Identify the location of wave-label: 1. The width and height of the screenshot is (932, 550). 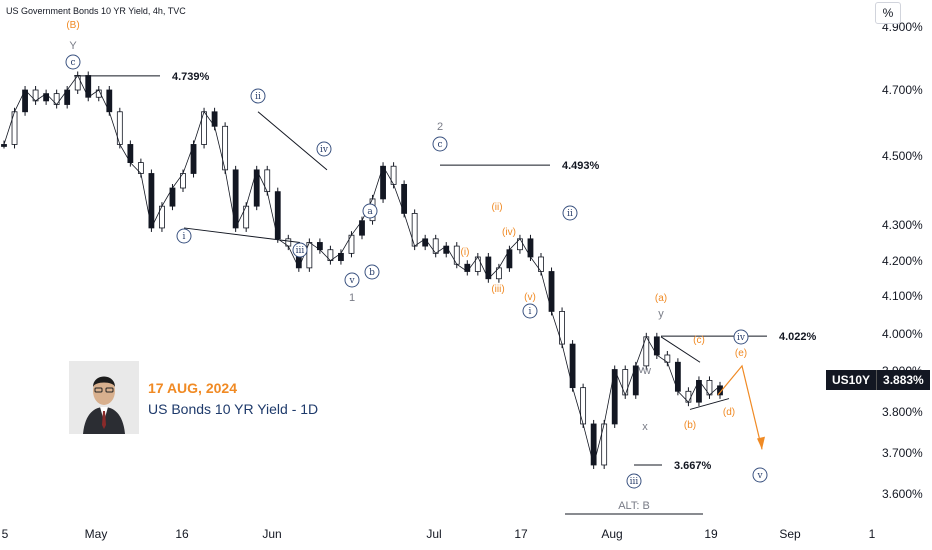
(352, 298).